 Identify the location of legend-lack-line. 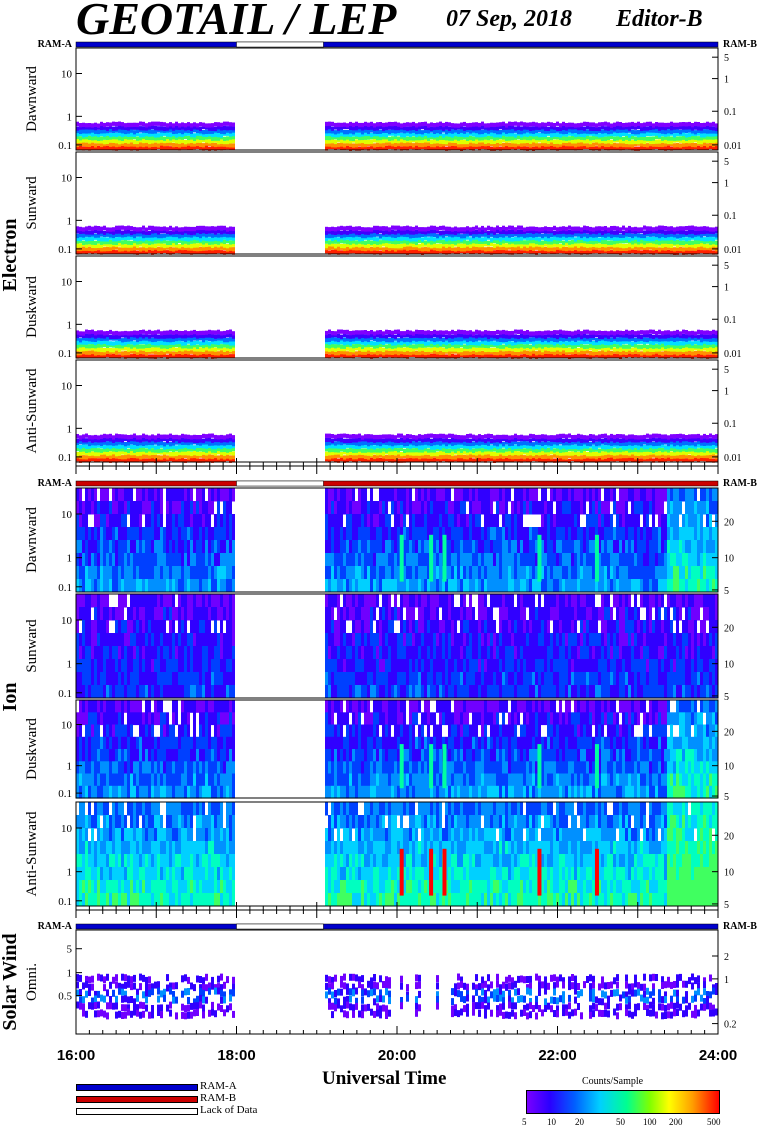
(137, 1111).